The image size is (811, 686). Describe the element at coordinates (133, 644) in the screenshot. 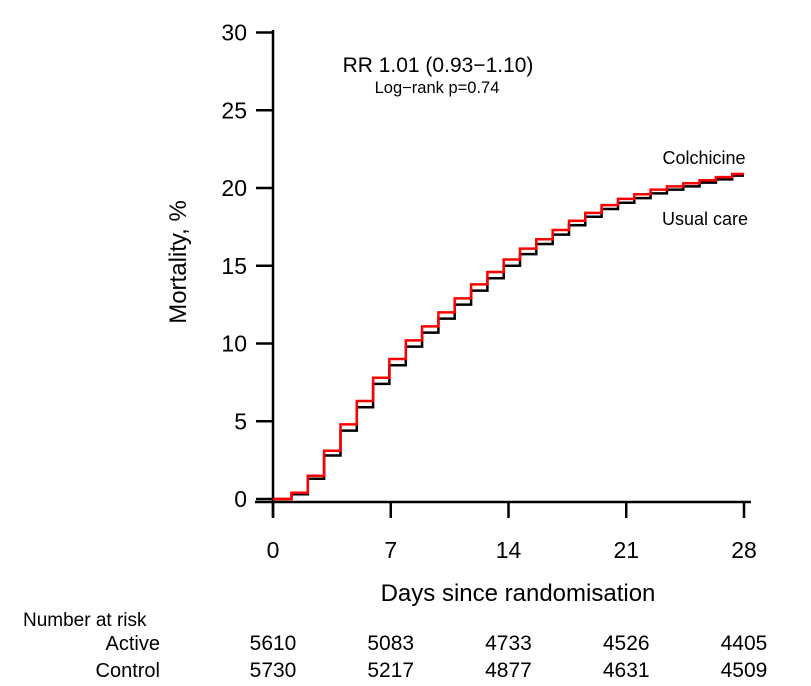

I see `risk-row-label-active: Active` at that location.